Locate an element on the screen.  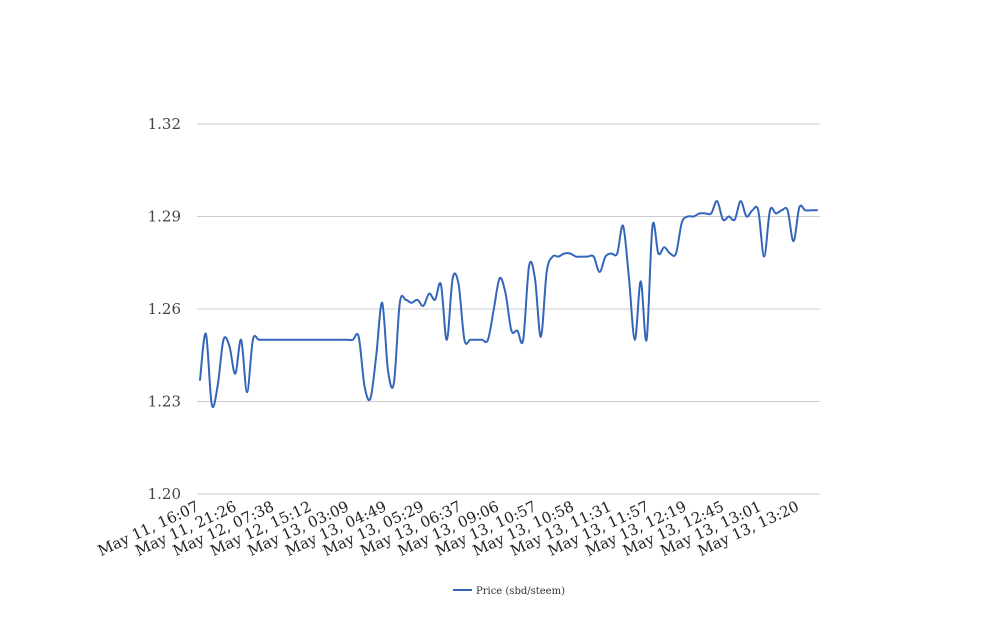
legend: Price (sbd/steem) is located at coordinates (509, 591).